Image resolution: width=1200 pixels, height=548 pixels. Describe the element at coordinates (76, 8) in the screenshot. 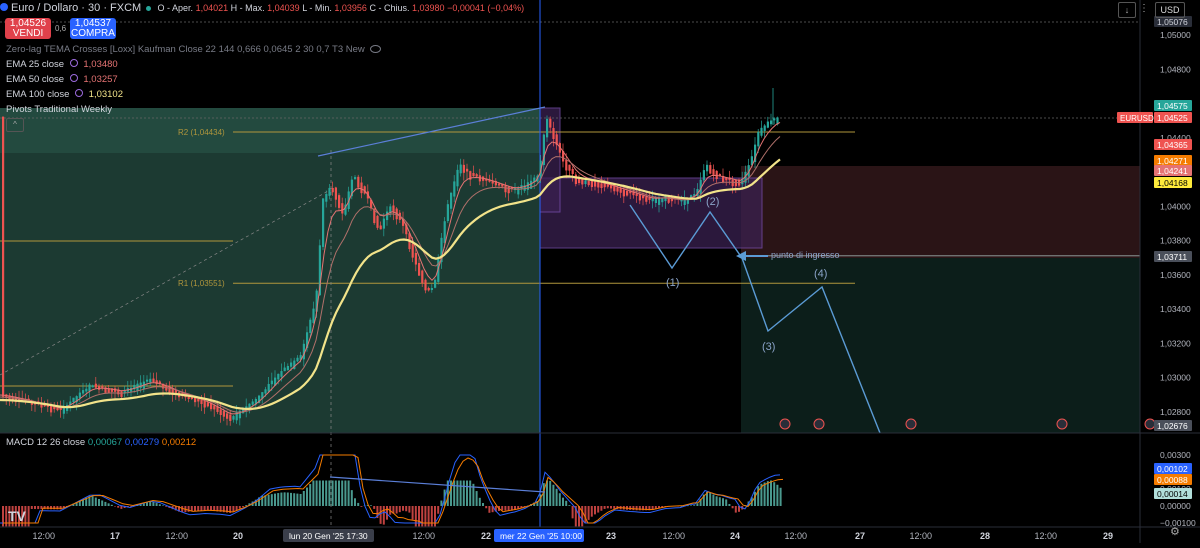

I see `symbol-name: Euro / Dollaro · 30 · FXCM` at that location.